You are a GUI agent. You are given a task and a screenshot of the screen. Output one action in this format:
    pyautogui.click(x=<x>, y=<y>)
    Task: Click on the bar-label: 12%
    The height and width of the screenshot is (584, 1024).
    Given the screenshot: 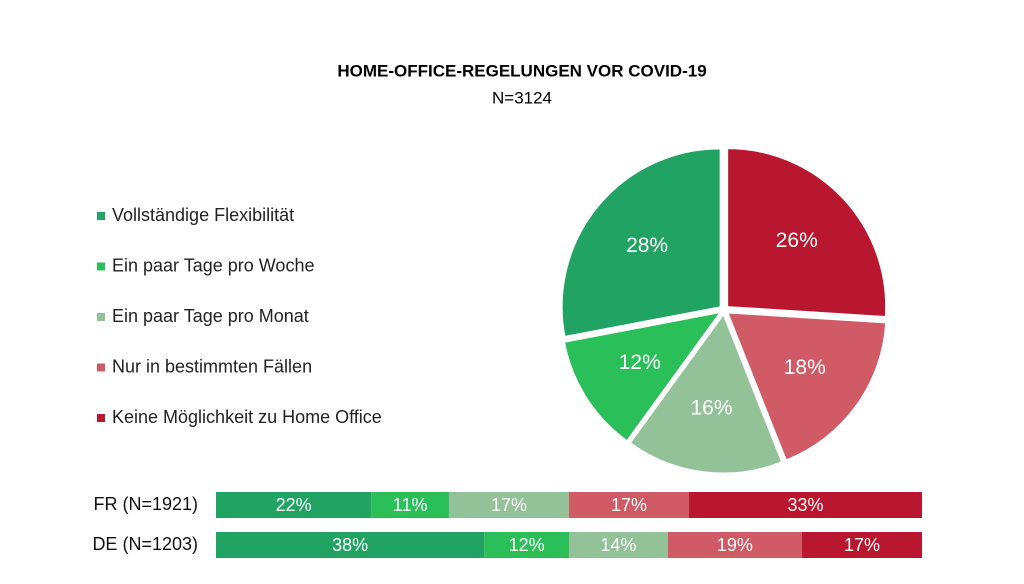 What is the action you would take?
    pyautogui.click(x=527, y=545)
    